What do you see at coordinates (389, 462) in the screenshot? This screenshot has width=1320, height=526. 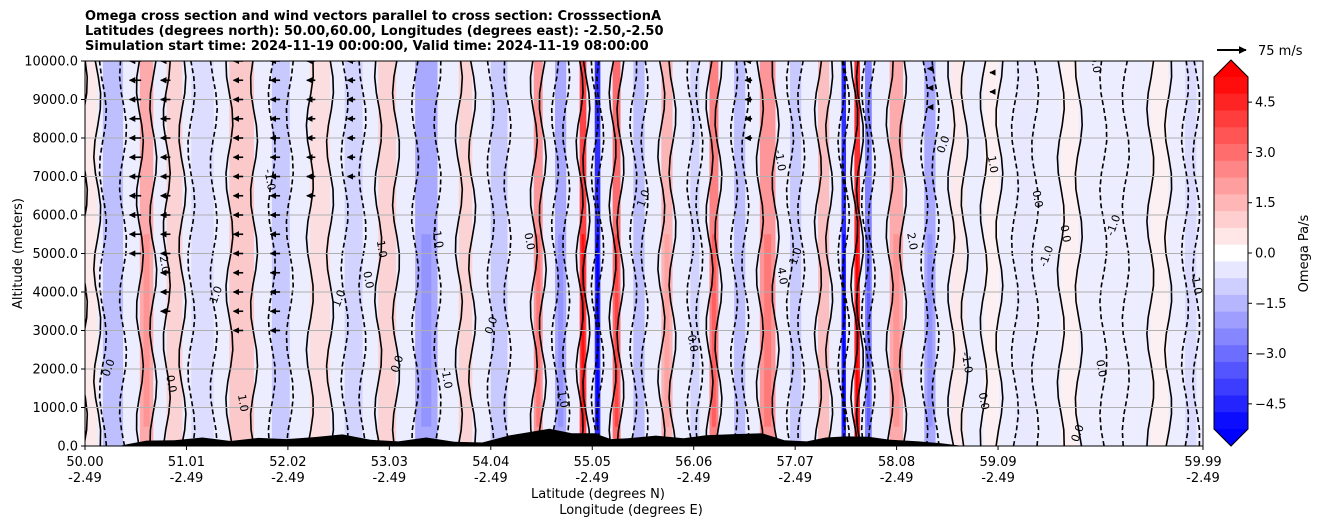 I see `x-tick-label-lat: 53.03` at bounding box center [389, 462].